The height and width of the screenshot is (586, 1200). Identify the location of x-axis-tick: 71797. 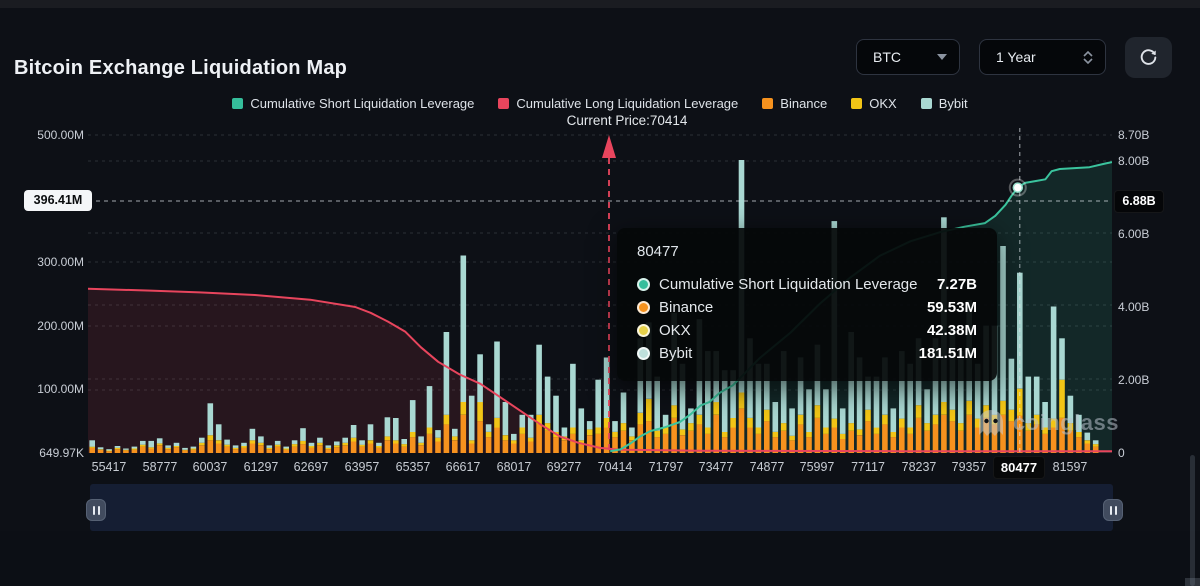
(666, 467).